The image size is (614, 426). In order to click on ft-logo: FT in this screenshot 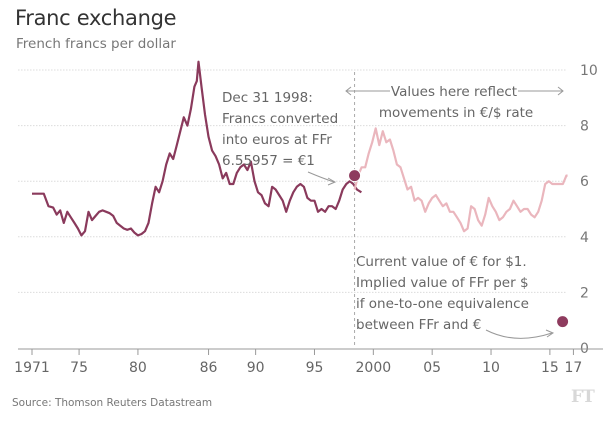, I will do `click(583, 397)`.